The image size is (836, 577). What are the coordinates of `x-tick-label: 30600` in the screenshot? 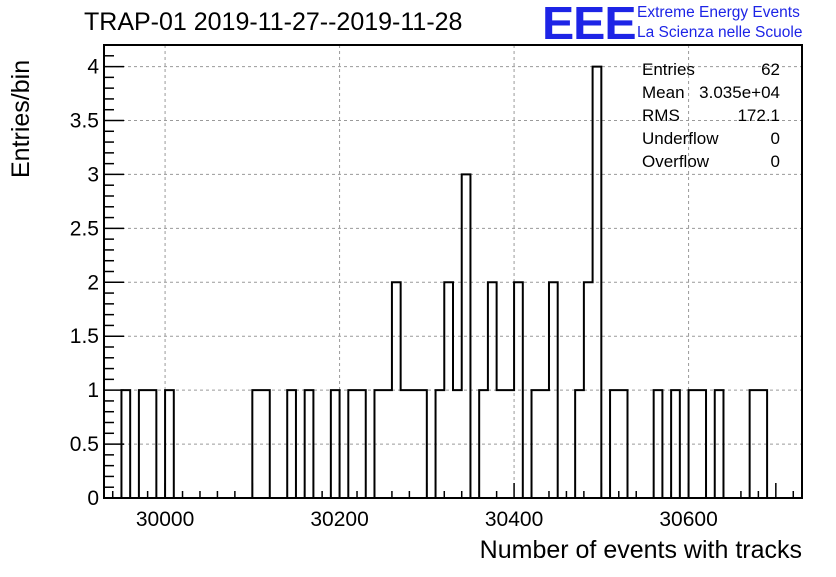 It's located at (688, 519).